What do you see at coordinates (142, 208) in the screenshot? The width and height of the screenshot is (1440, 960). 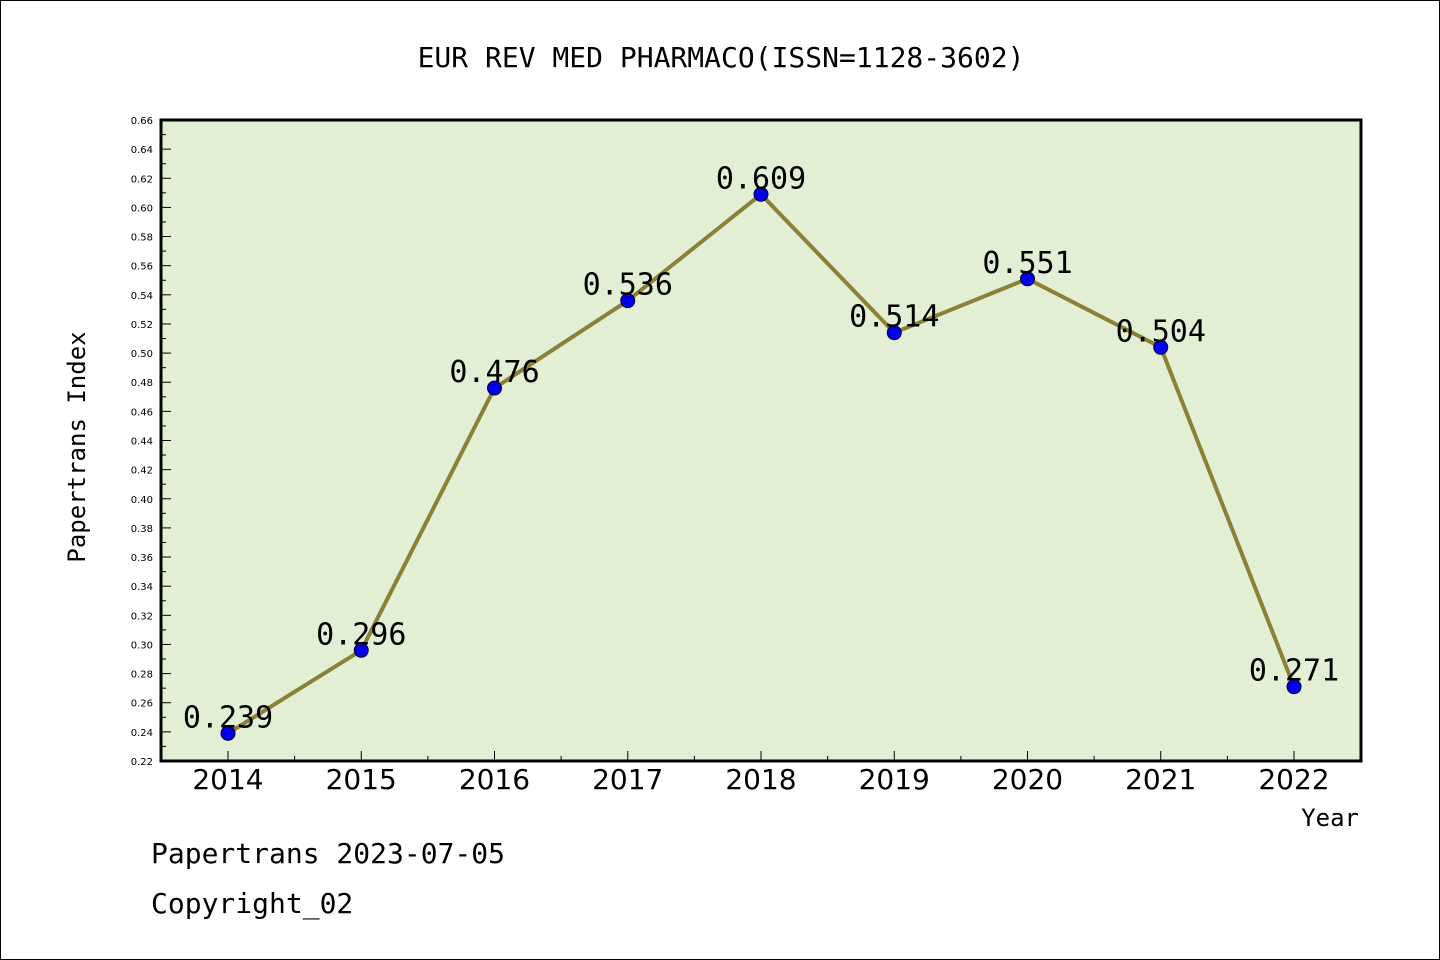 I see `y-tick-label: 0.60` at bounding box center [142, 208].